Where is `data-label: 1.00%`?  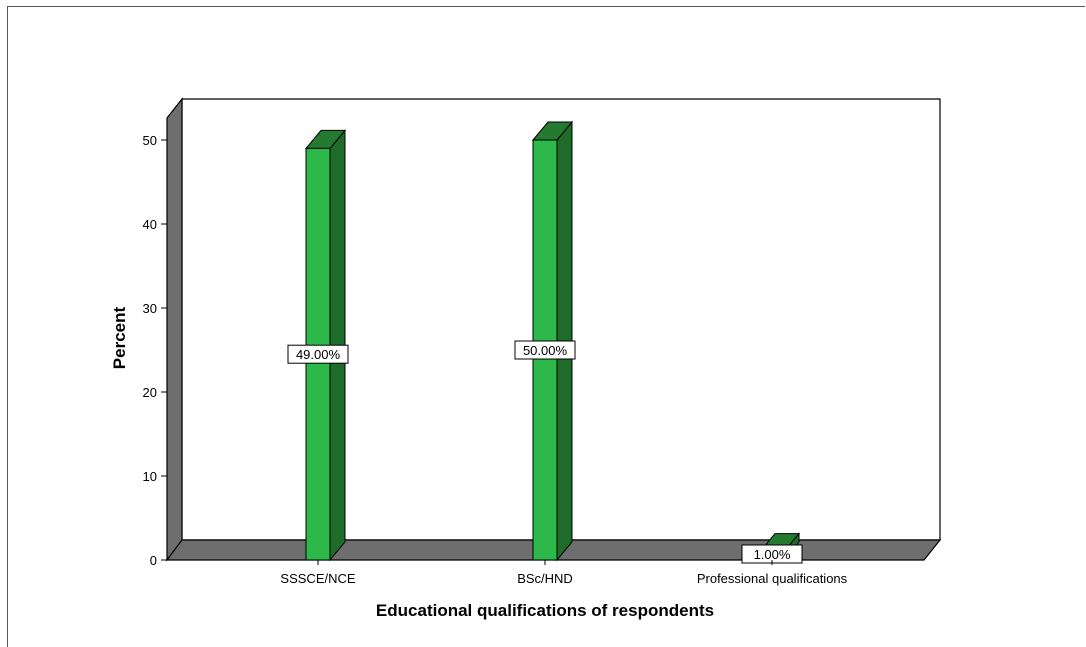 data-label: 1.00% is located at coordinates (772, 554).